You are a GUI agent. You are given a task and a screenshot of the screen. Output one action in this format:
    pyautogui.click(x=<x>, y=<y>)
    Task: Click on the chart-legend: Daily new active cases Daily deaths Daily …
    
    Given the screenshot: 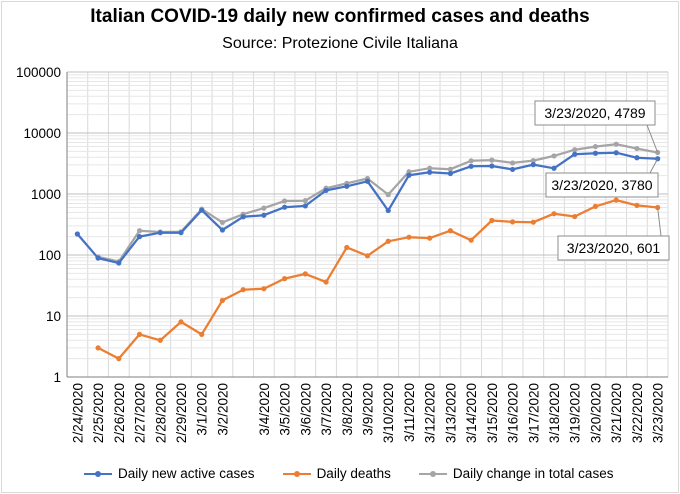 What is the action you would take?
    pyautogui.click(x=348, y=473)
    